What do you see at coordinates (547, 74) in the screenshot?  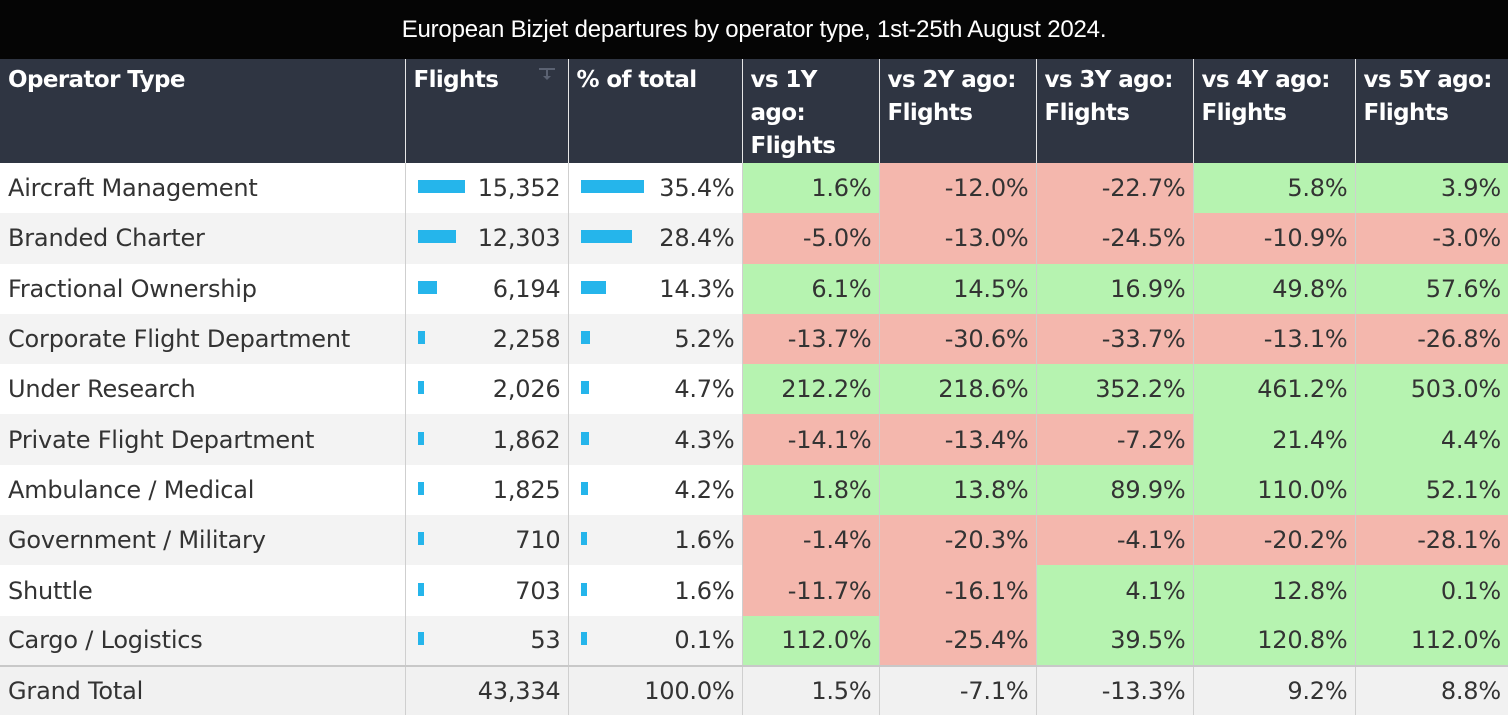 I see `sort-descending-icon` at bounding box center [547, 74].